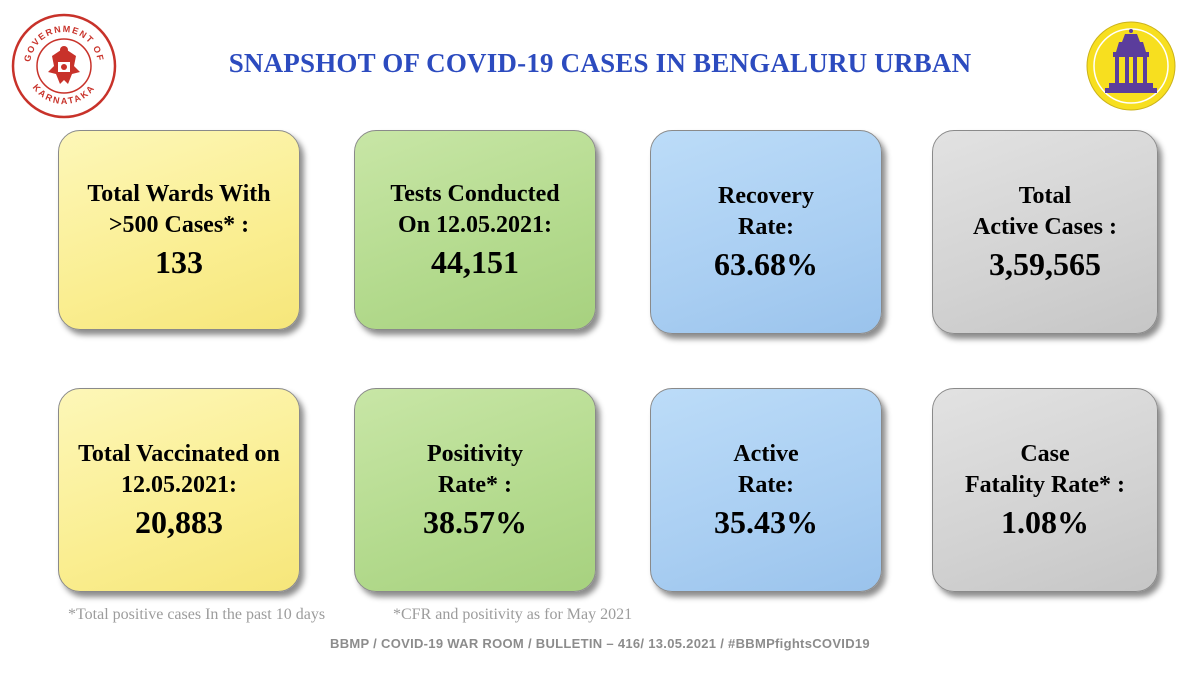  What do you see at coordinates (1045, 211) in the screenshot?
I see `card-label: Total Active Cases :` at bounding box center [1045, 211].